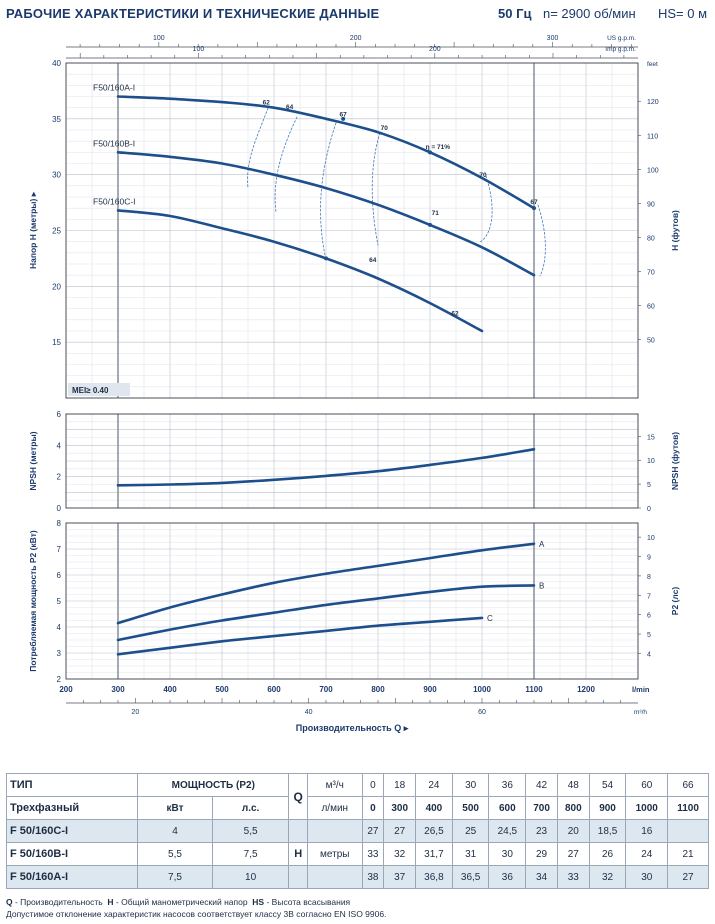 This screenshot has height=924, width=715. Describe the element at coordinates (434, 854) in the screenshot. I see `h-cell: 31,7` at that location.